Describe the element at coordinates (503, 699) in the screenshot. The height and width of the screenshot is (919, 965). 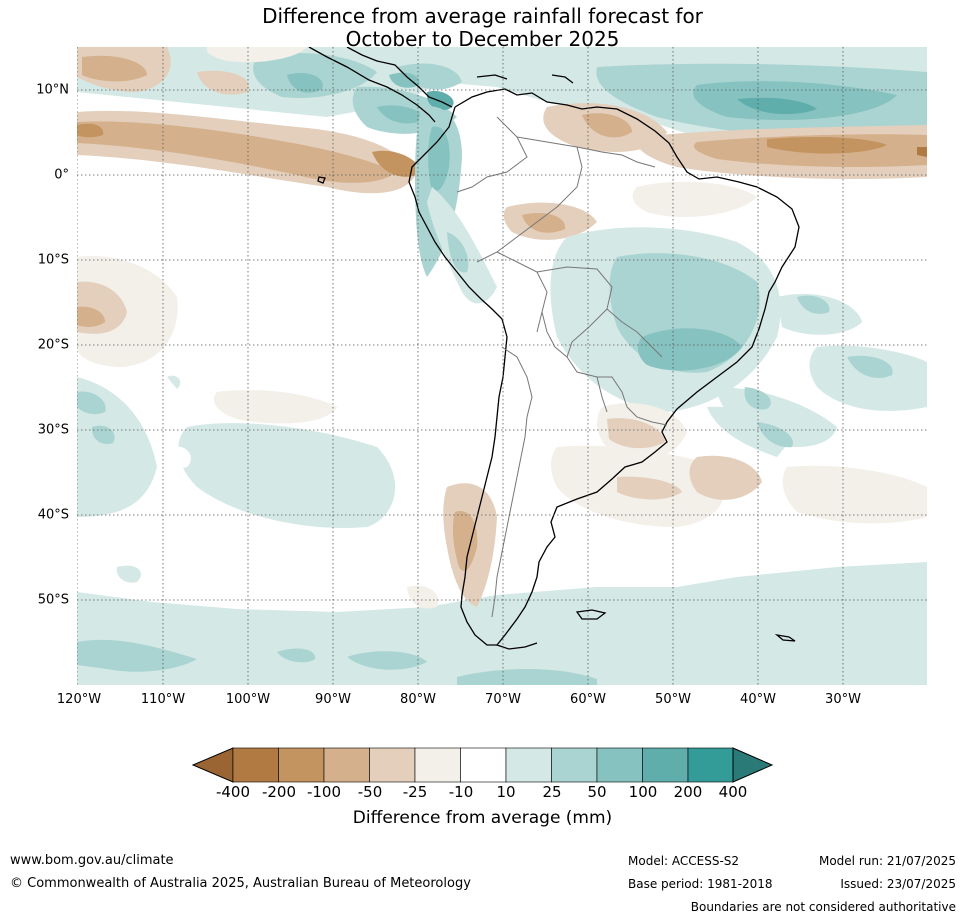
I see `lon-label-70w: 70°W` at that location.